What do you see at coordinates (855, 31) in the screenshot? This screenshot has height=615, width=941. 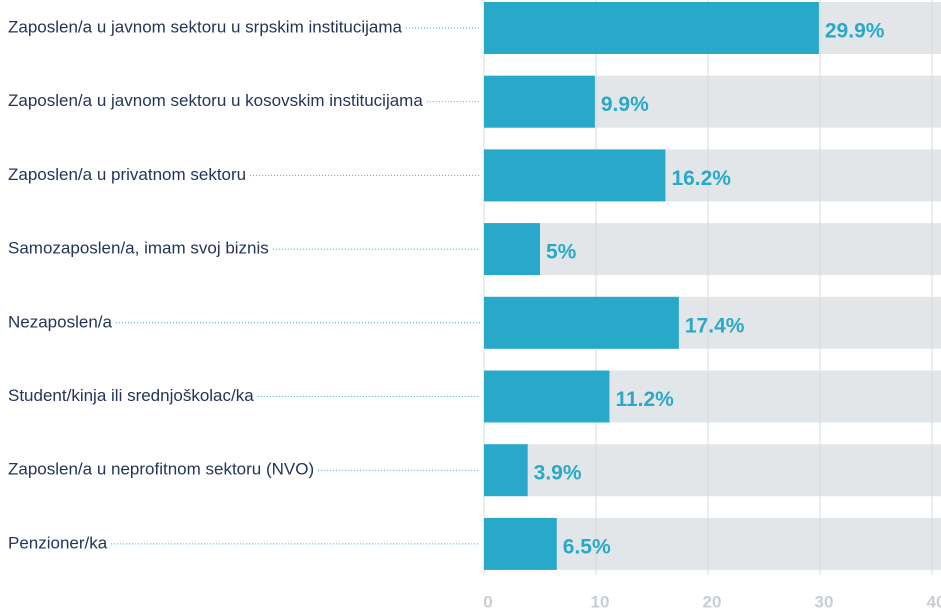 I see `value-label: 29.9%` at bounding box center [855, 31].